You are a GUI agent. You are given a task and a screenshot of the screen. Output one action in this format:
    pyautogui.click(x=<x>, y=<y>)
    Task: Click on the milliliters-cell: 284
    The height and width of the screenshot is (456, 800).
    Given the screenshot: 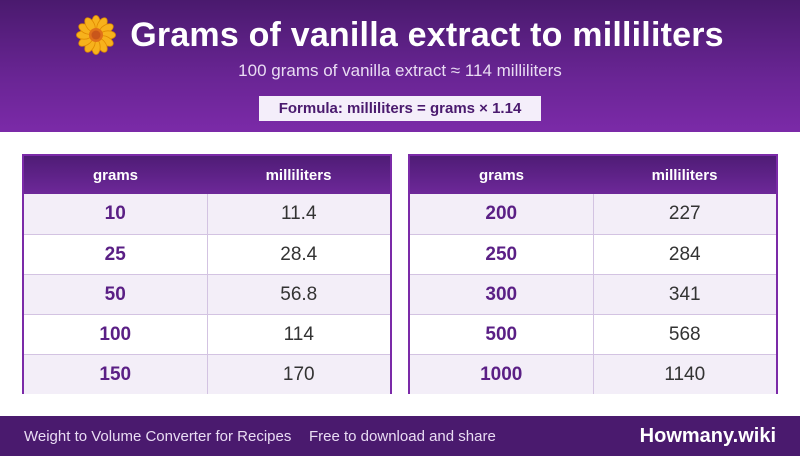 What is the action you would take?
    pyautogui.click(x=684, y=254)
    